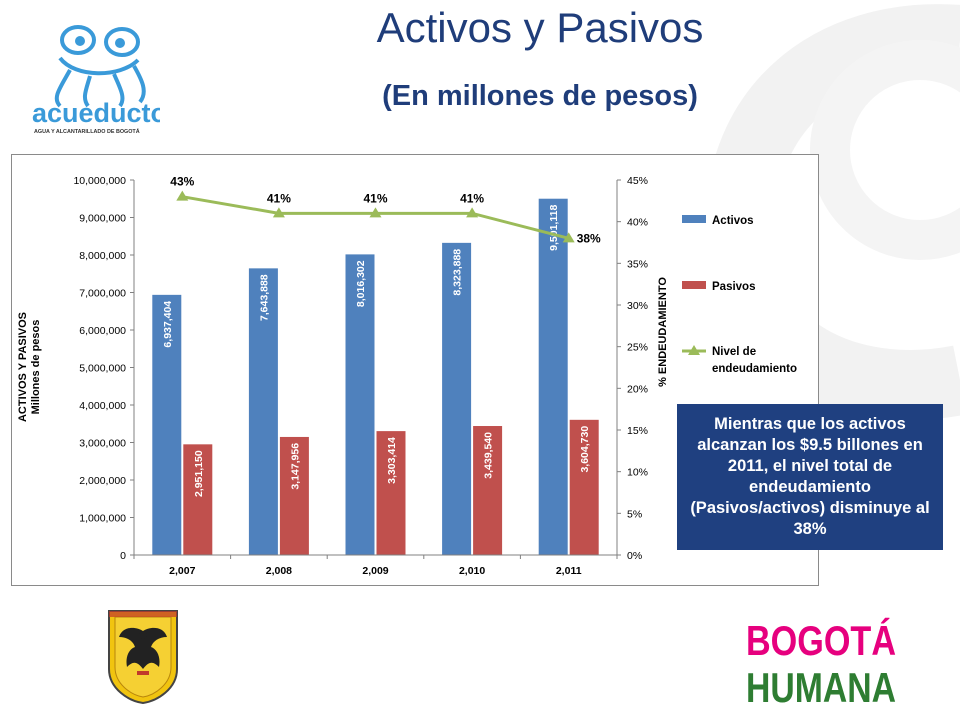  What do you see at coordinates (295, 466) in the screenshot?
I see `bar-label-pasivos: 3,147,956` at bounding box center [295, 466].